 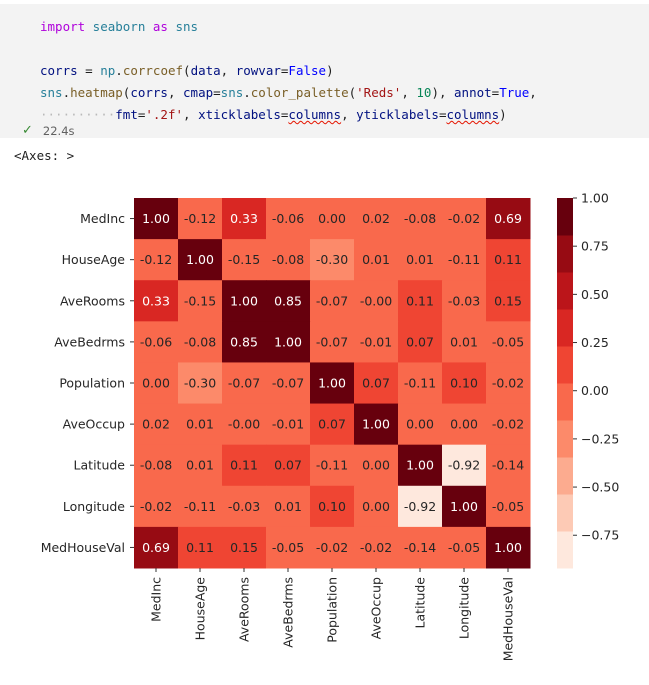 I want to click on colorbar-tick-label: −0.50, so click(x=600, y=487).